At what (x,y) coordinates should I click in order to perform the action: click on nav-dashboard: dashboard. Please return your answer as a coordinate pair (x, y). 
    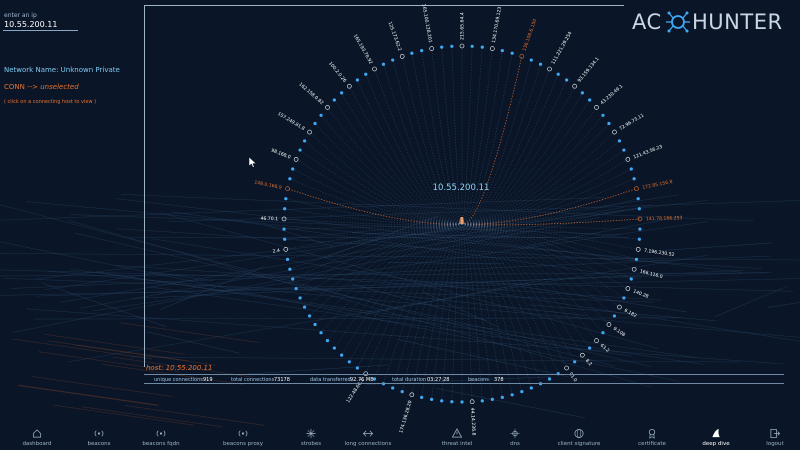
    Looking at the image, I should click on (37, 437).